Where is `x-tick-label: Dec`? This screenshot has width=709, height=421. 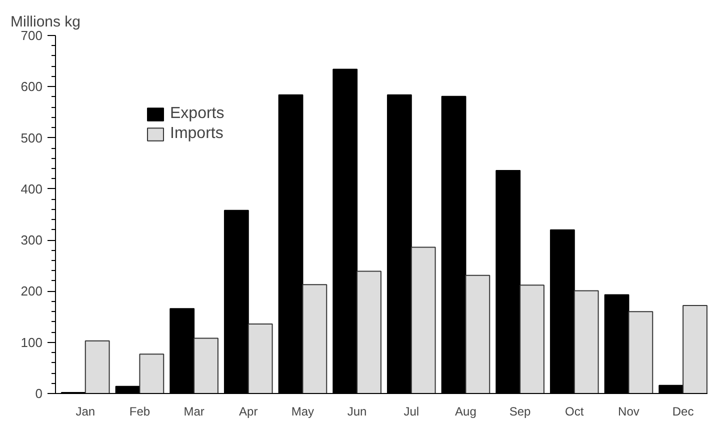
x-tick-label: Dec is located at coordinates (683, 411).